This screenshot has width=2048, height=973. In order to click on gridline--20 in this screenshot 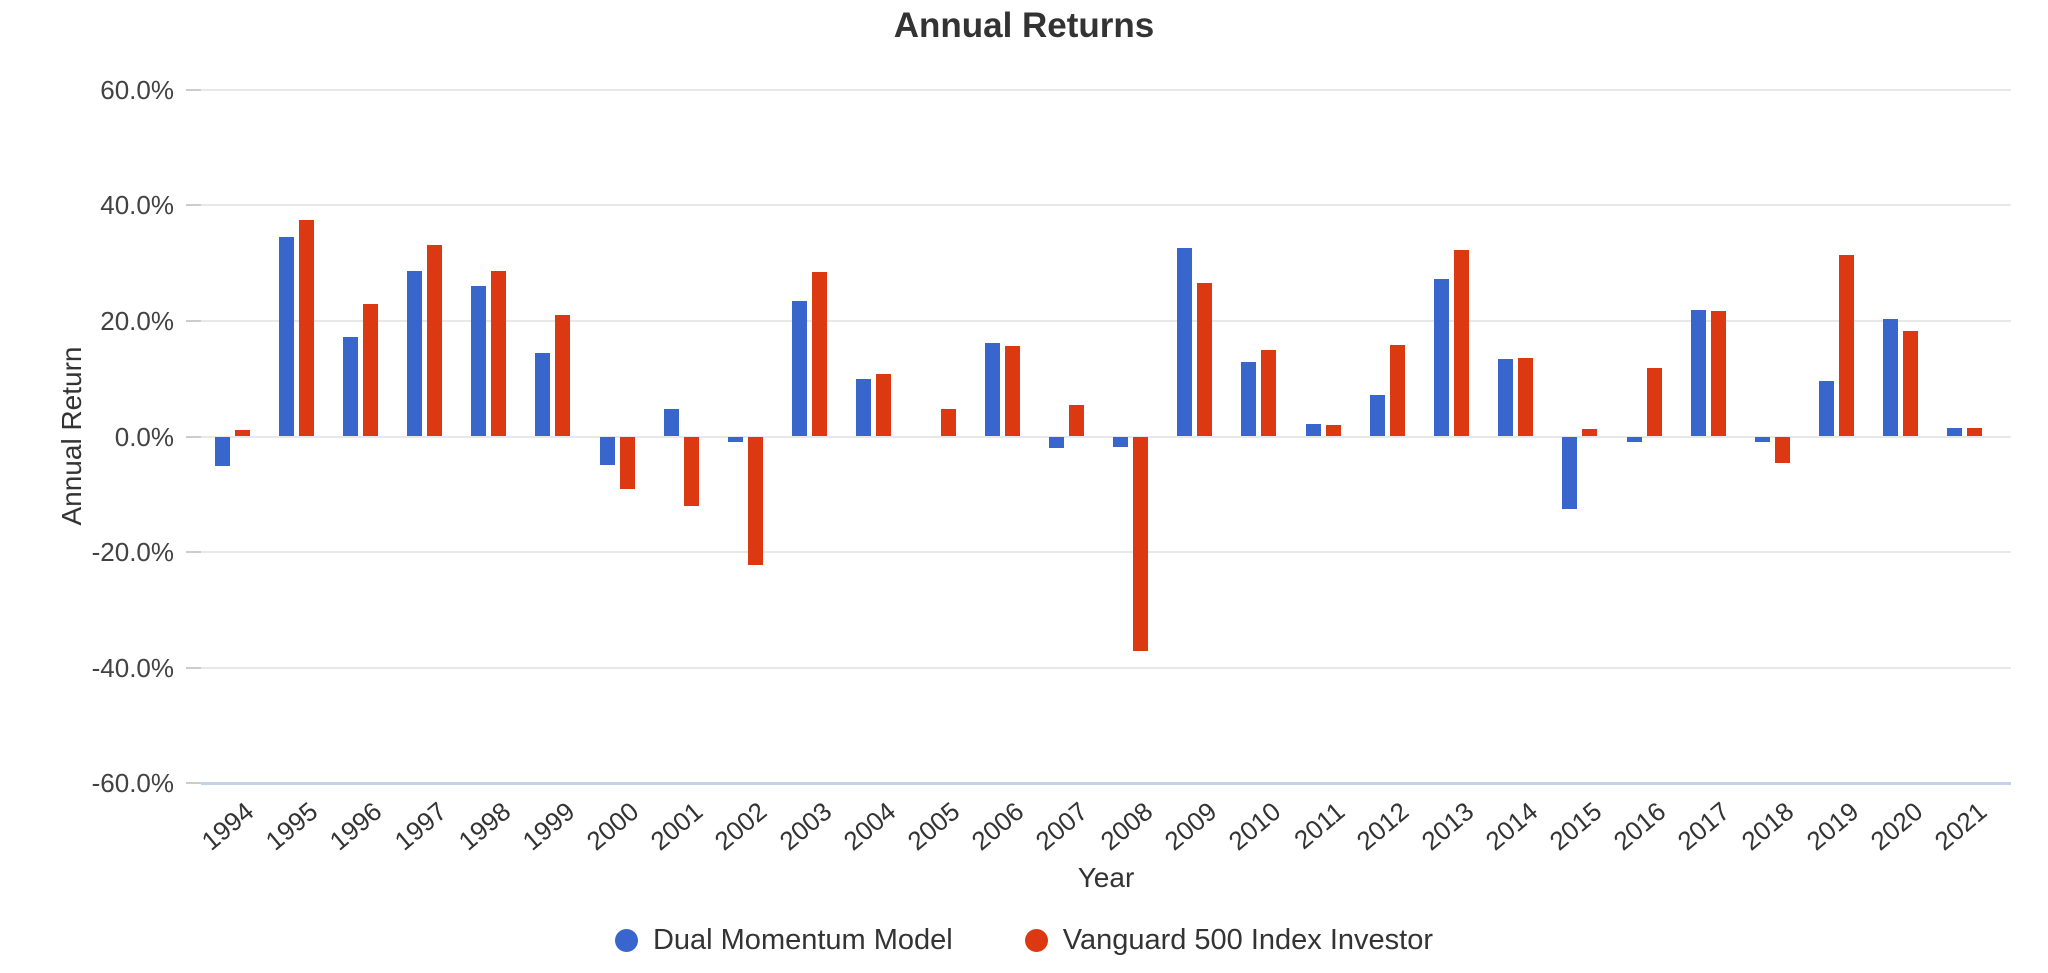, I will do `click(1106, 552)`.